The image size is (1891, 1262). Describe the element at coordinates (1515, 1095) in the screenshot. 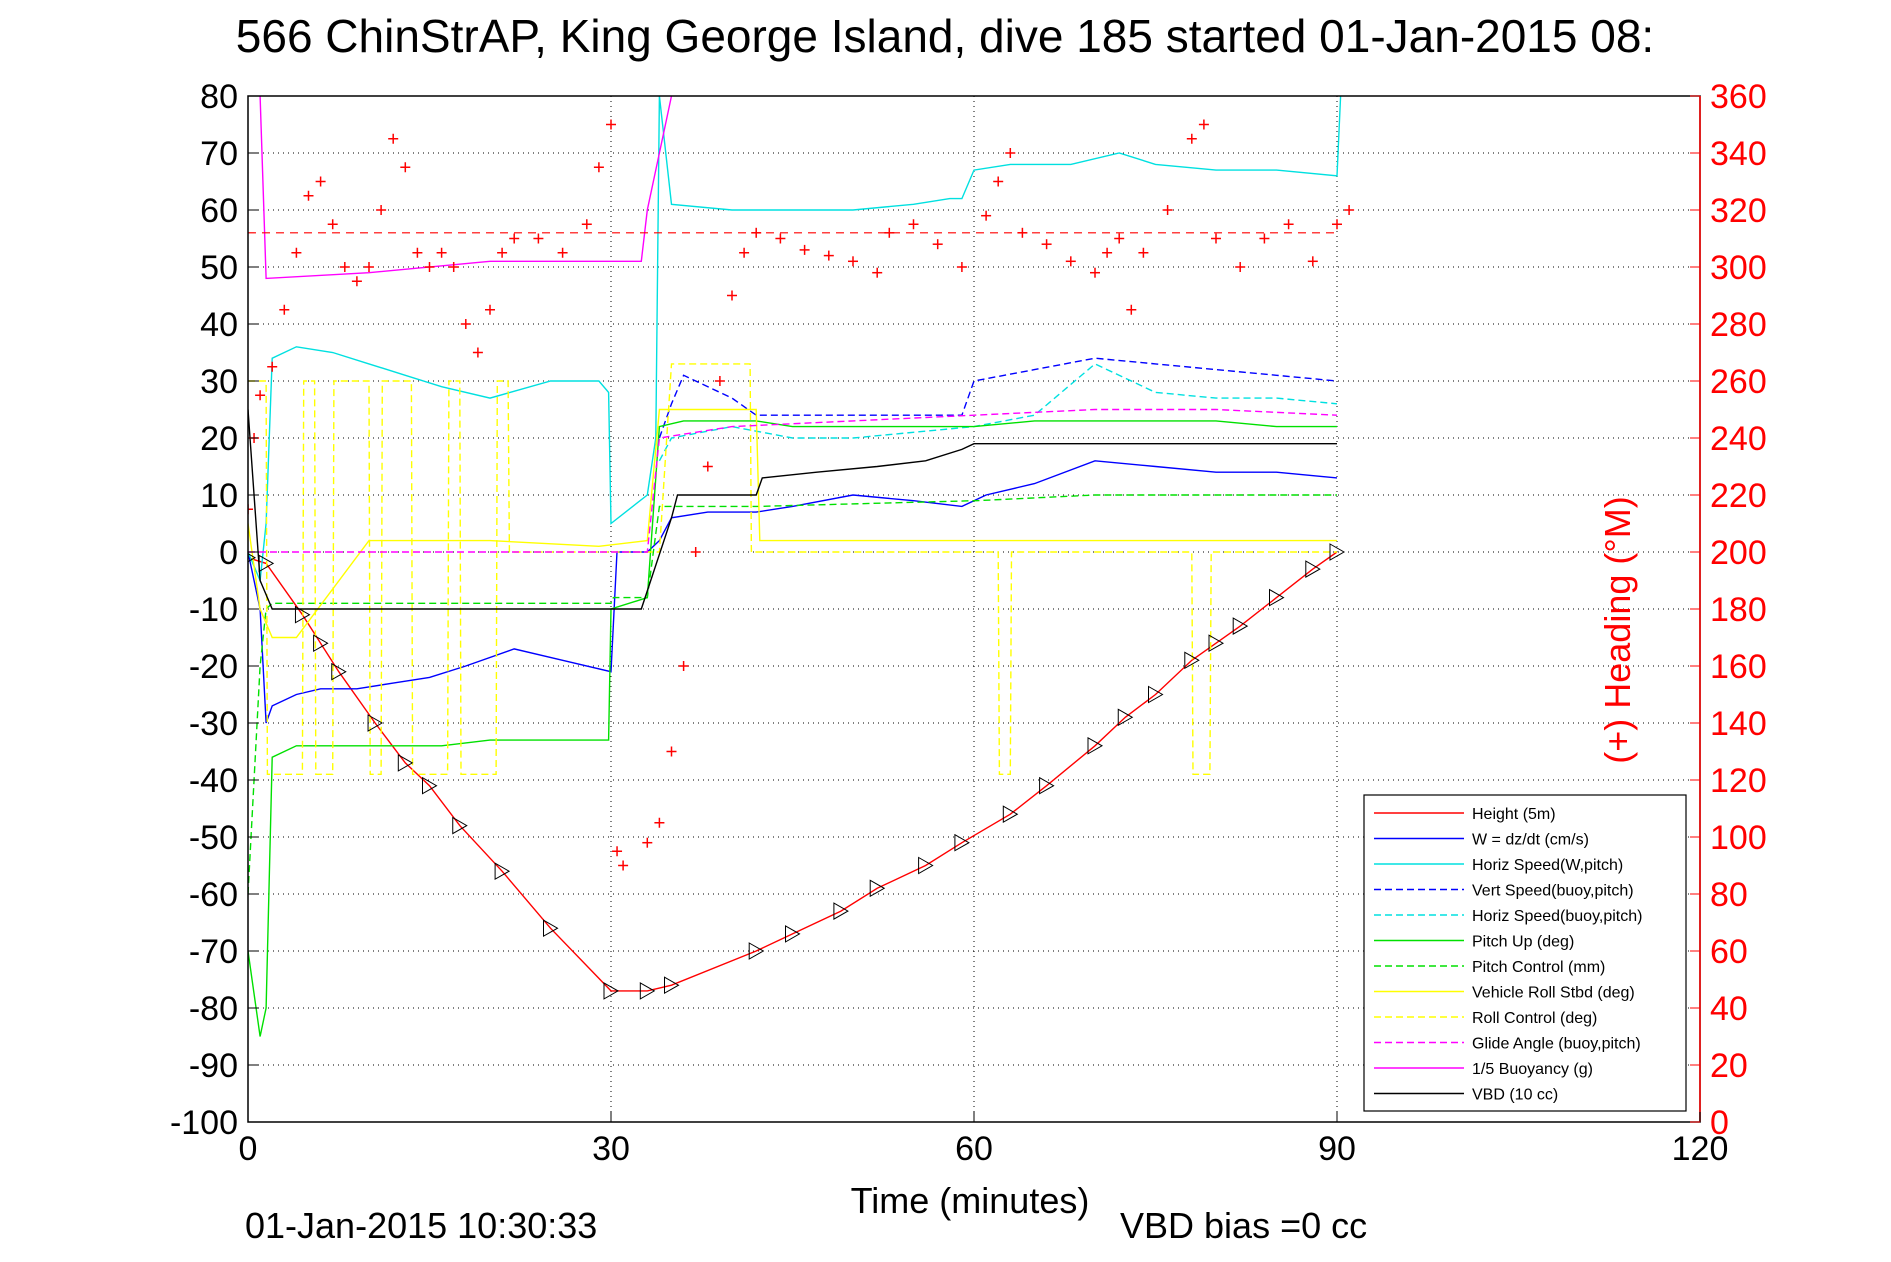

I see `legend-label-11: VBD (10 cc)` at that location.